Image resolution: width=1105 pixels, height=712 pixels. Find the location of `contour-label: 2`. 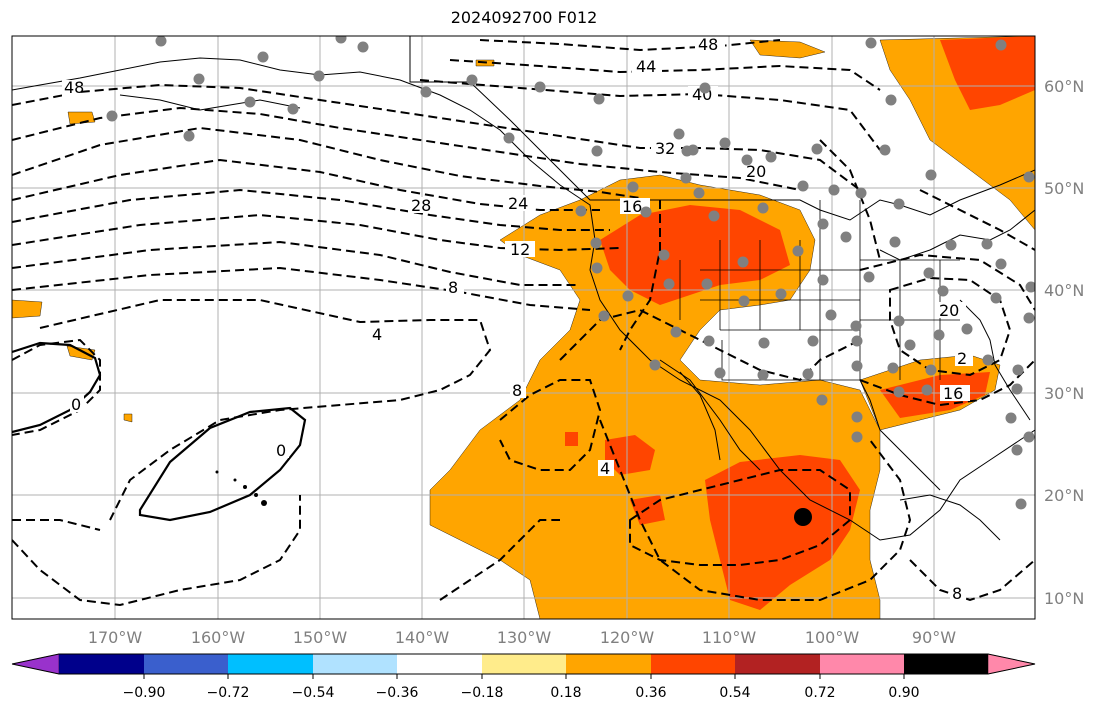

contour-label: 2 is located at coordinates (962, 358).